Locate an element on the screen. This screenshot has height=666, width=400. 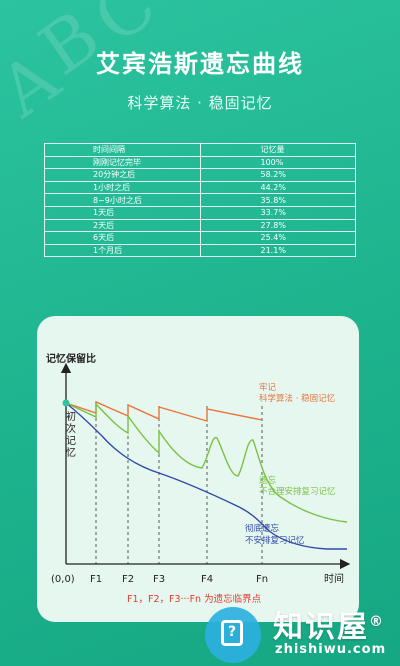
interval-cell: 8~9小时之后 is located at coordinates (122, 200).